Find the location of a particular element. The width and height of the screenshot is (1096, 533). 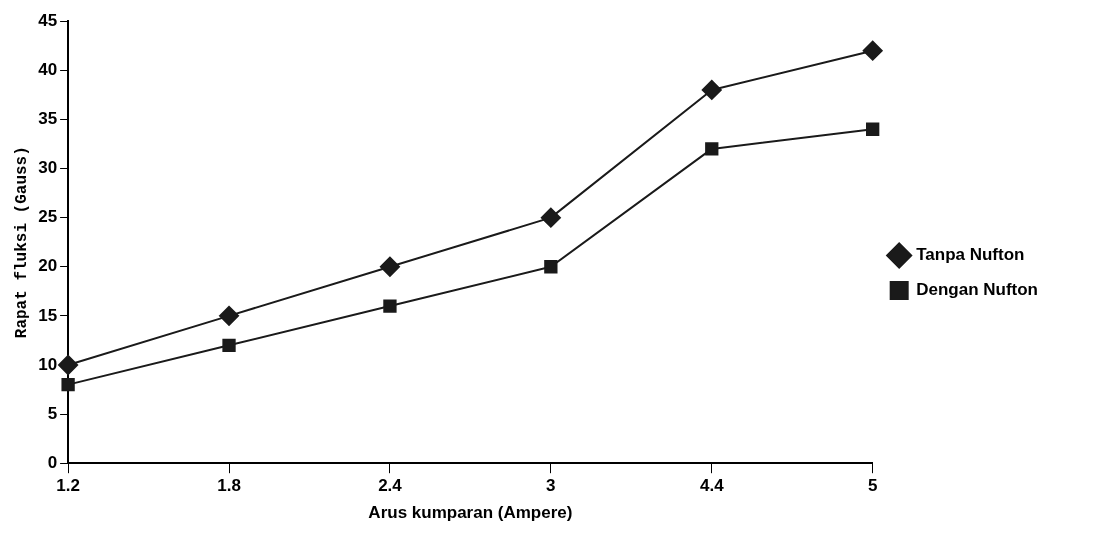

y-tick-label: 30 is located at coordinates (48, 168).